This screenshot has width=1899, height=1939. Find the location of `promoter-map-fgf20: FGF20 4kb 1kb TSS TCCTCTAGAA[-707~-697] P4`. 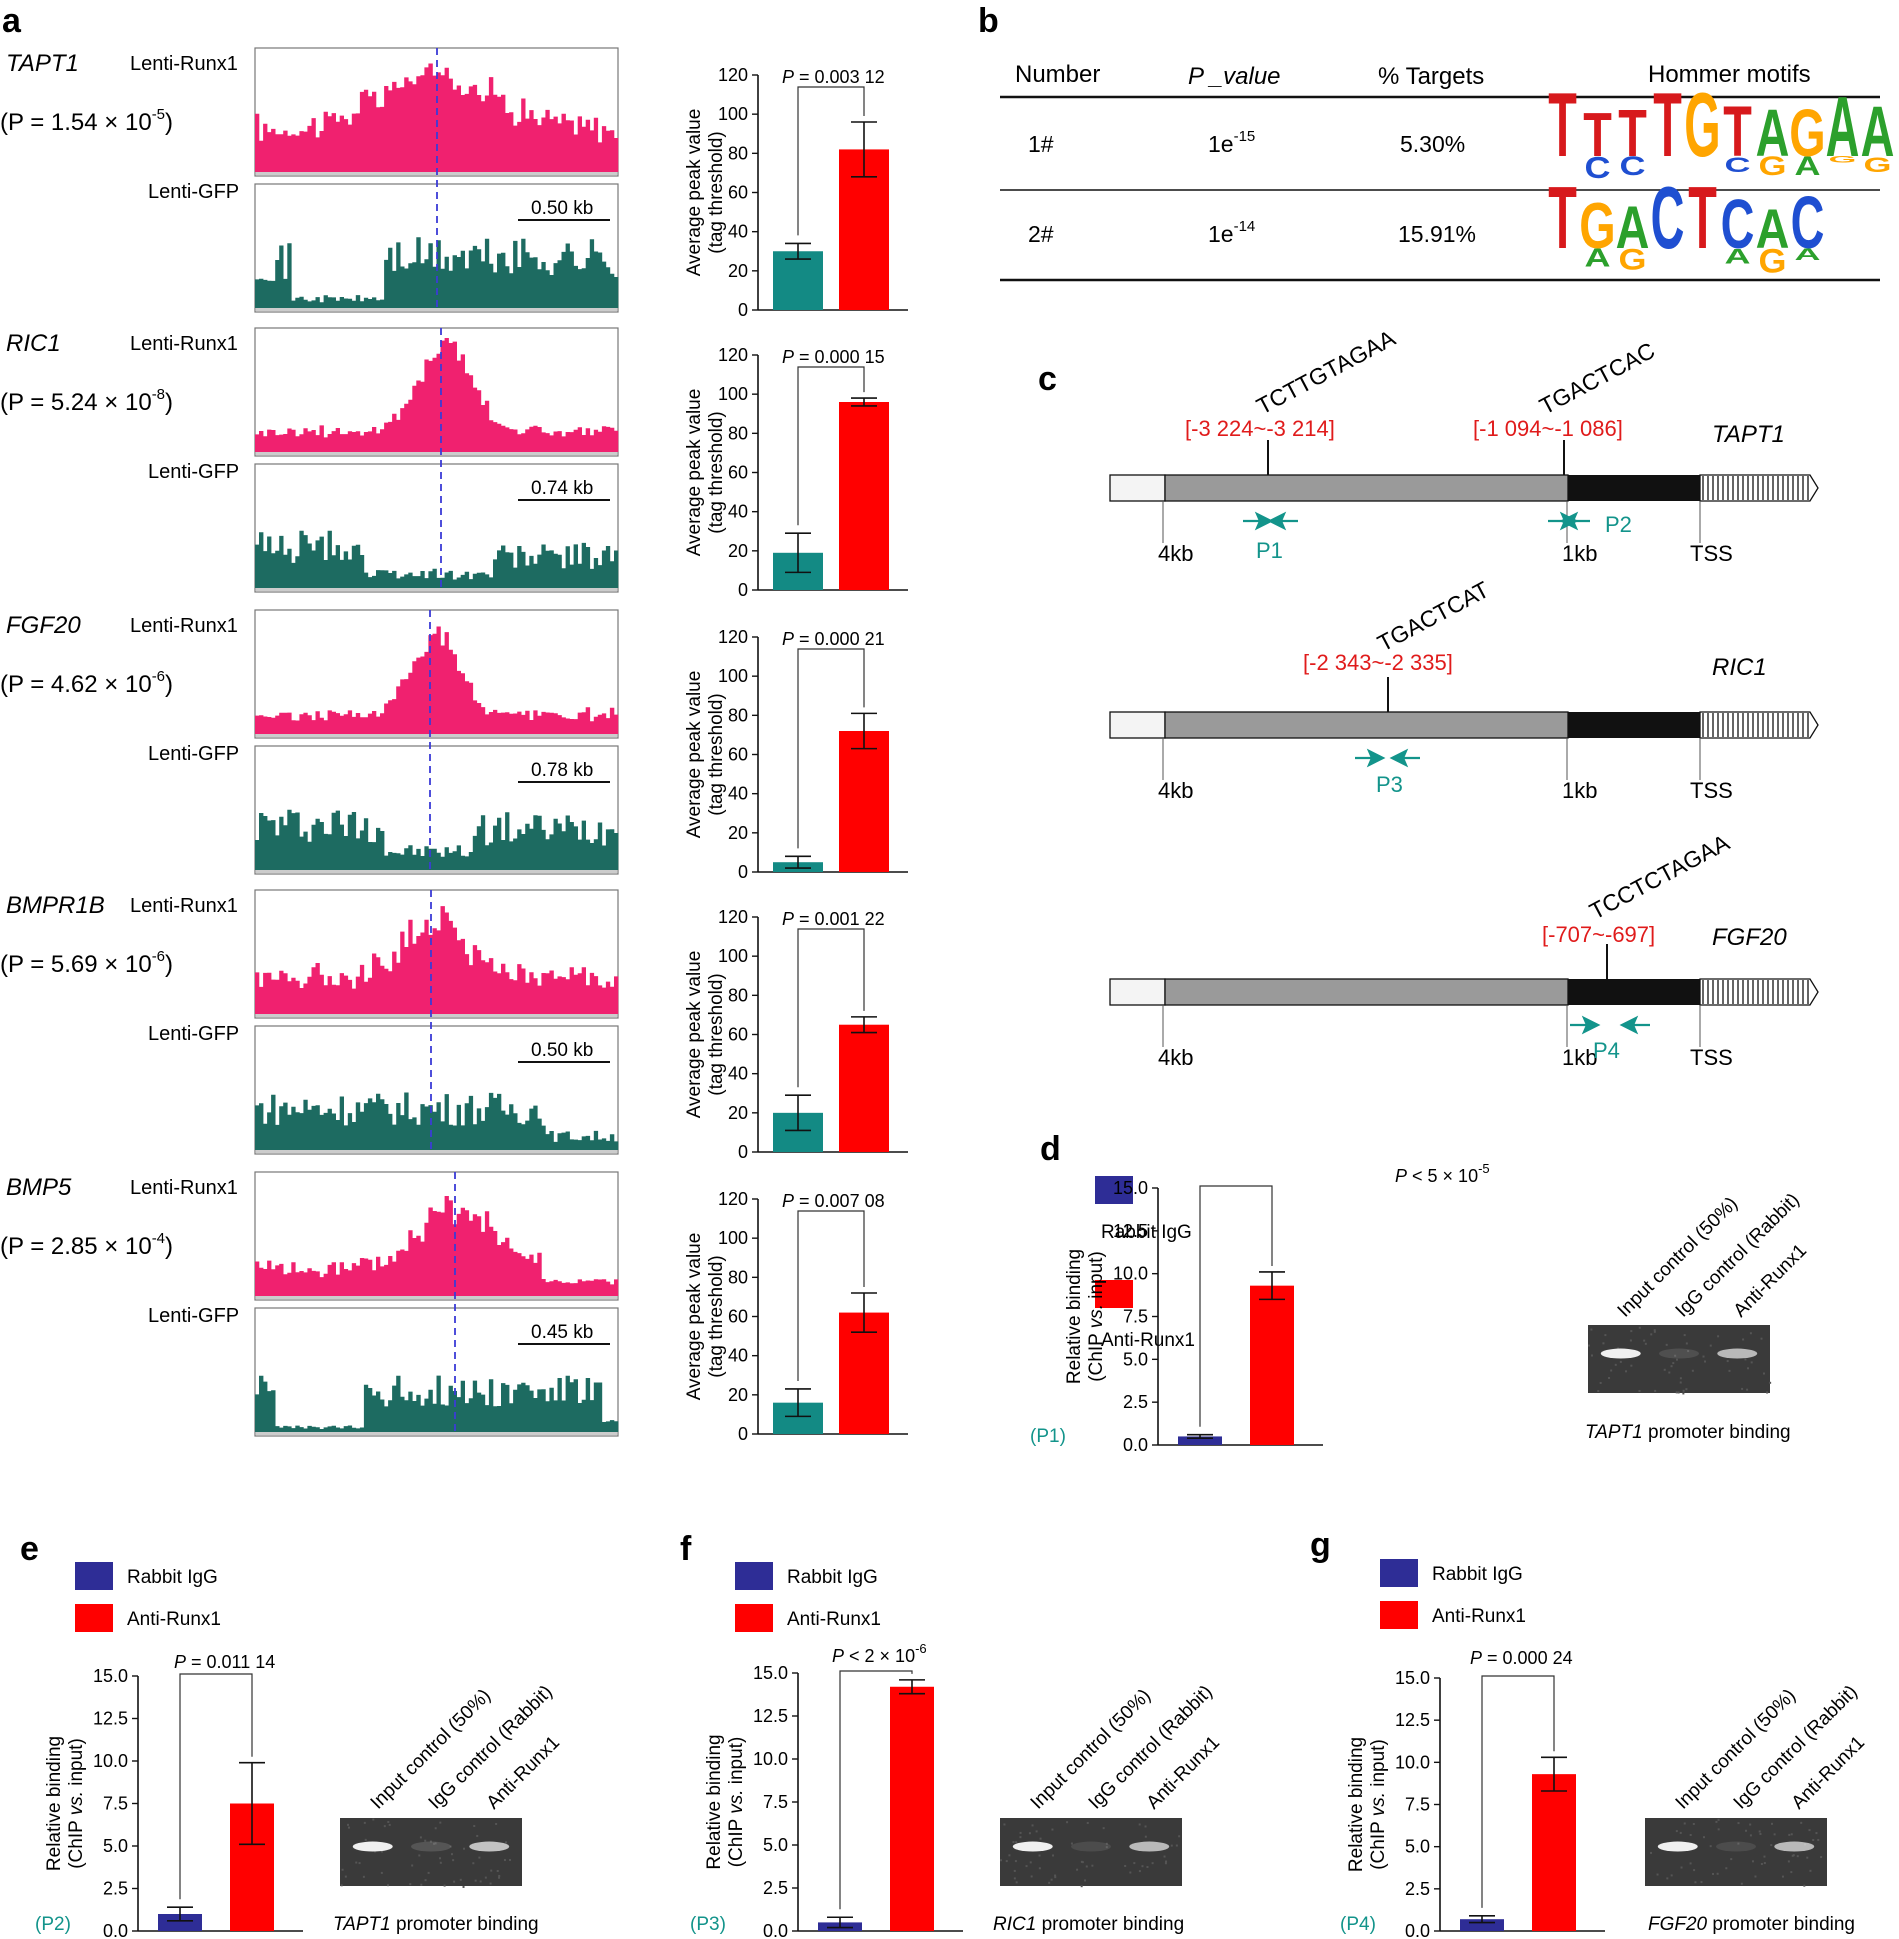

promoter-map-fgf20: FGF20 4kb 1kb TSS TCCTCTAGAA[-707~-697] P4 is located at coordinates (1464, 949).